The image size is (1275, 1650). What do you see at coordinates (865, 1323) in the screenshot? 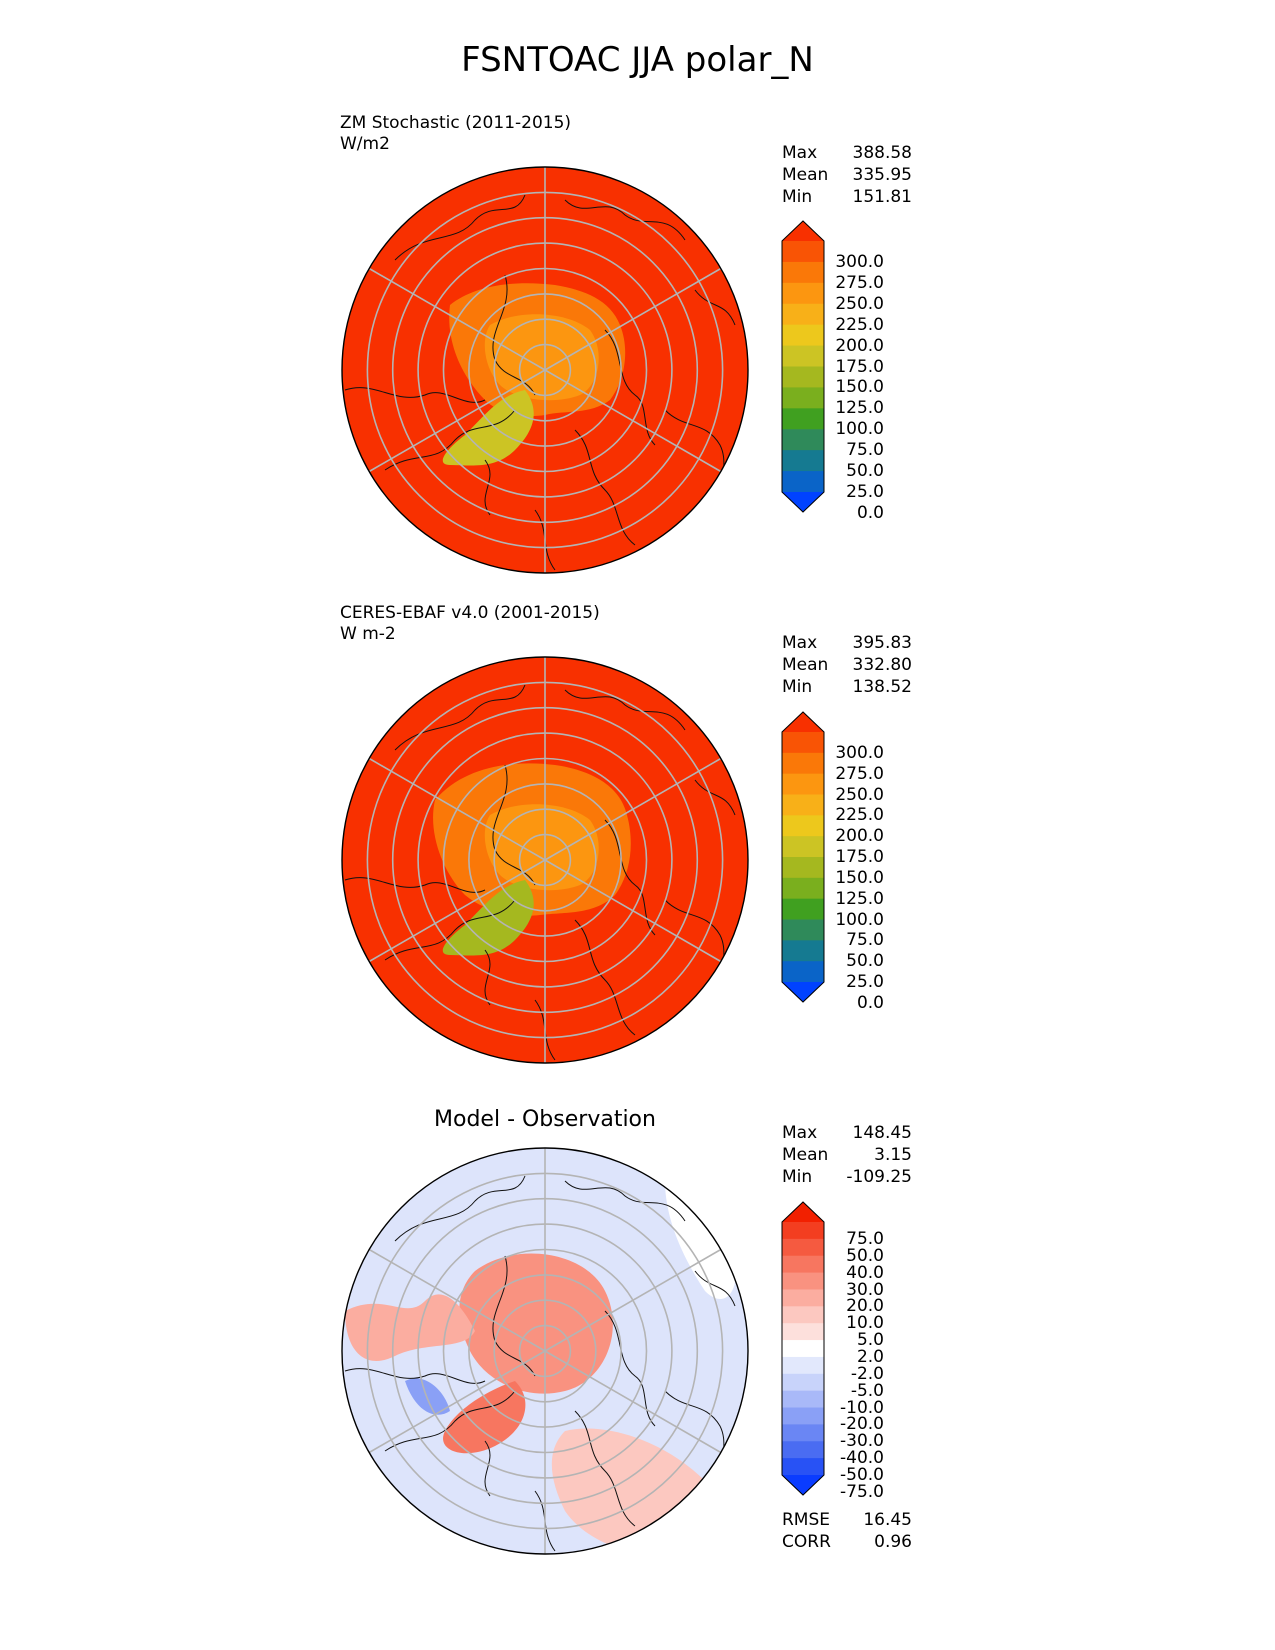
I see `colorbar-tick-label: 10.0` at bounding box center [865, 1323].